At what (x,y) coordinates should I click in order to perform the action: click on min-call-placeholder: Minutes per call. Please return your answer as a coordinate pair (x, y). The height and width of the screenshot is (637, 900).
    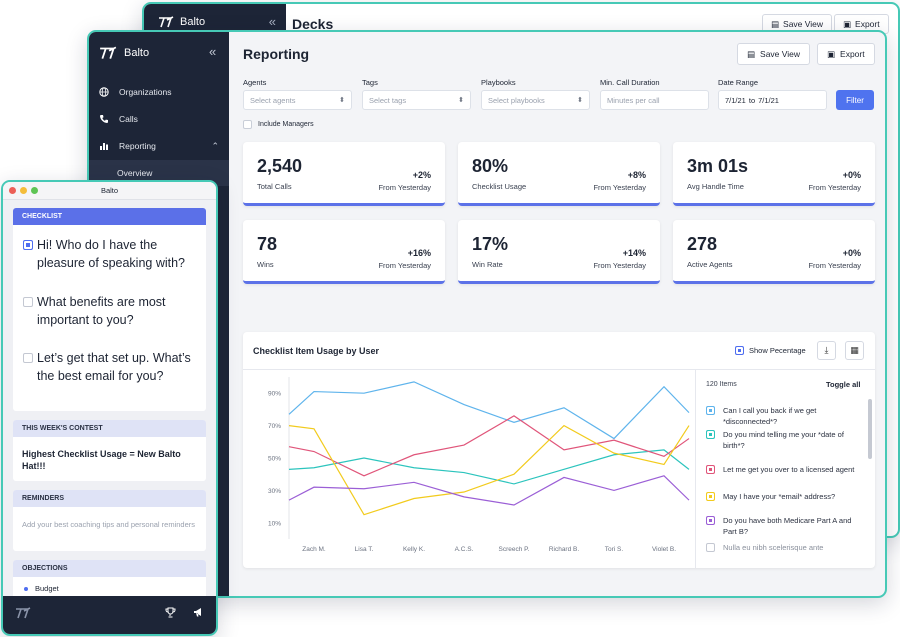
    Looking at the image, I should click on (633, 100).